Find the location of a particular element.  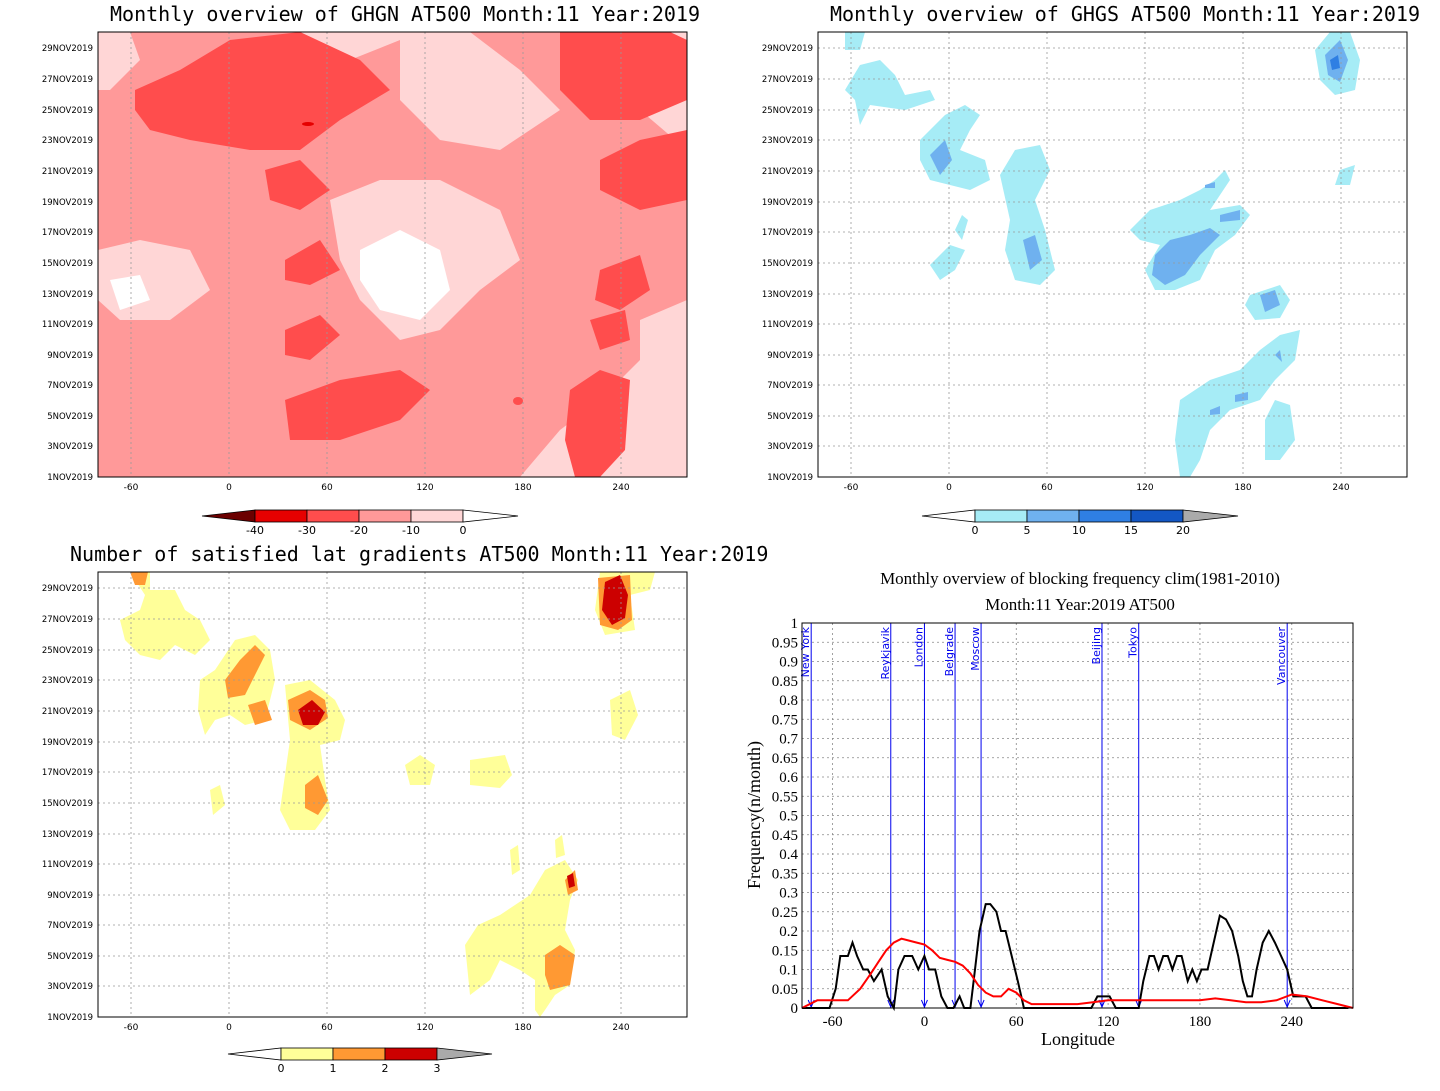

ghgn-y-tick: 25NOV2019 is located at coordinates (67, 111).